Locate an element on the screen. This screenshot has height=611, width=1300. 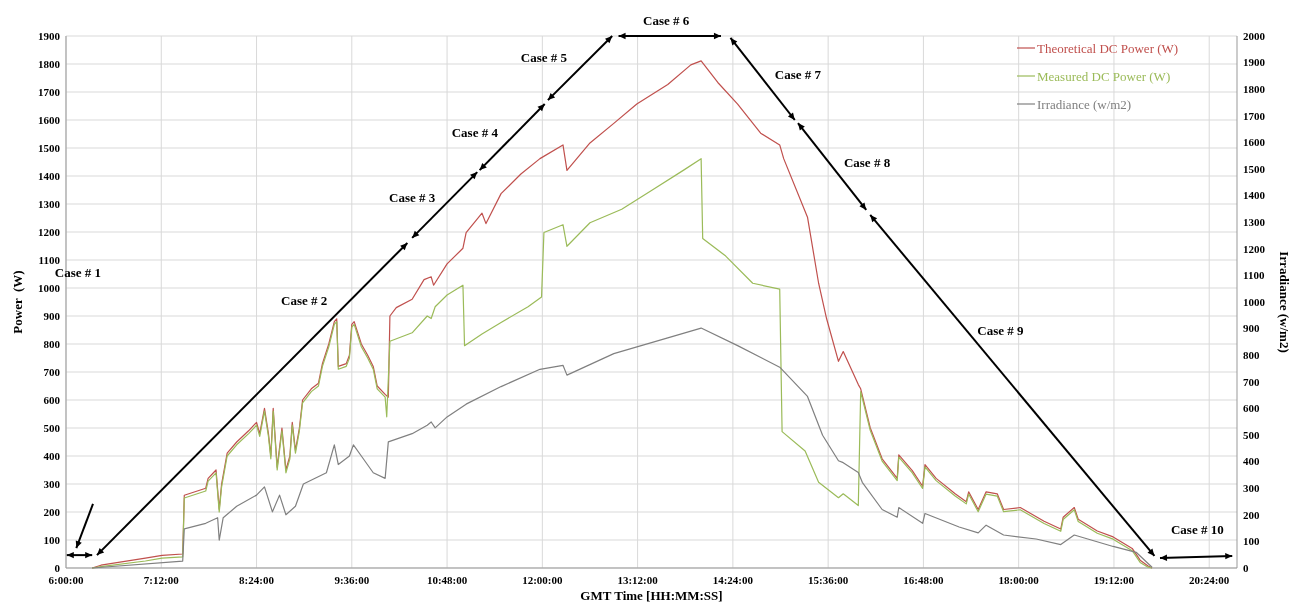
y2-tick-label: 100 is located at coordinates (1251, 541).